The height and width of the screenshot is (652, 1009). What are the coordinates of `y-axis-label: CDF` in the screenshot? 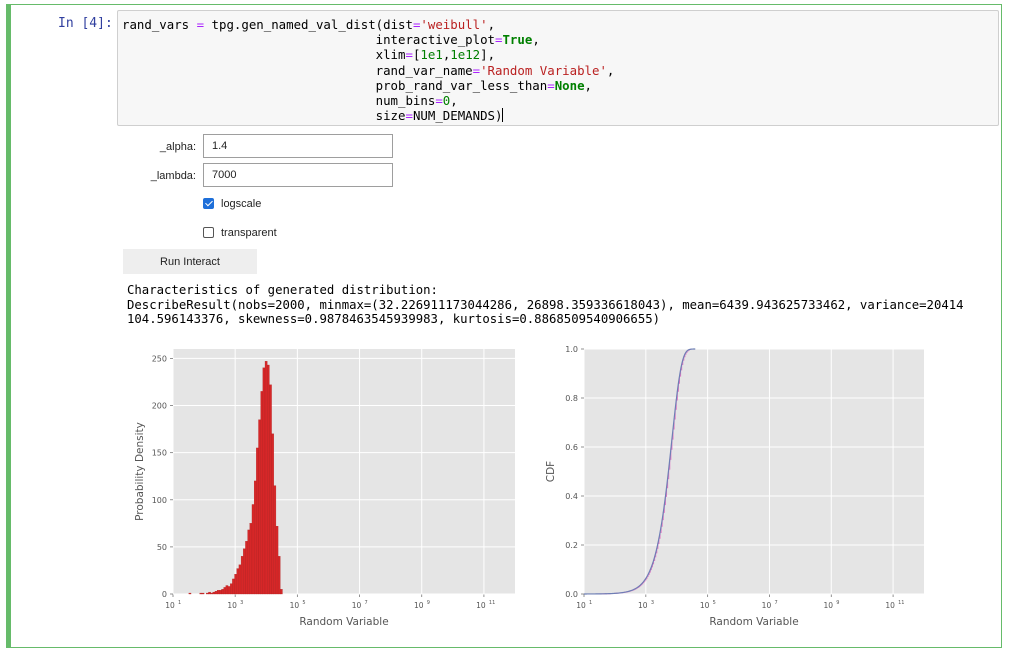 It's located at (551, 471).